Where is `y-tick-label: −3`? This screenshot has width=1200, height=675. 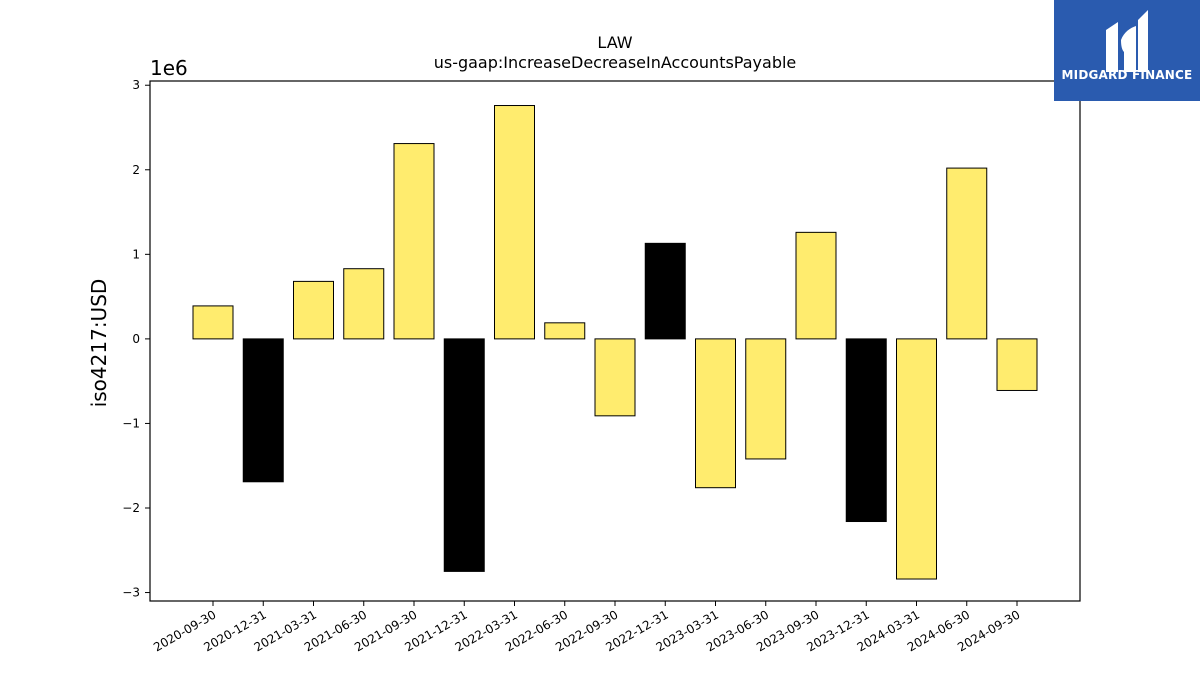
y-tick-label: −3 is located at coordinates (131, 593).